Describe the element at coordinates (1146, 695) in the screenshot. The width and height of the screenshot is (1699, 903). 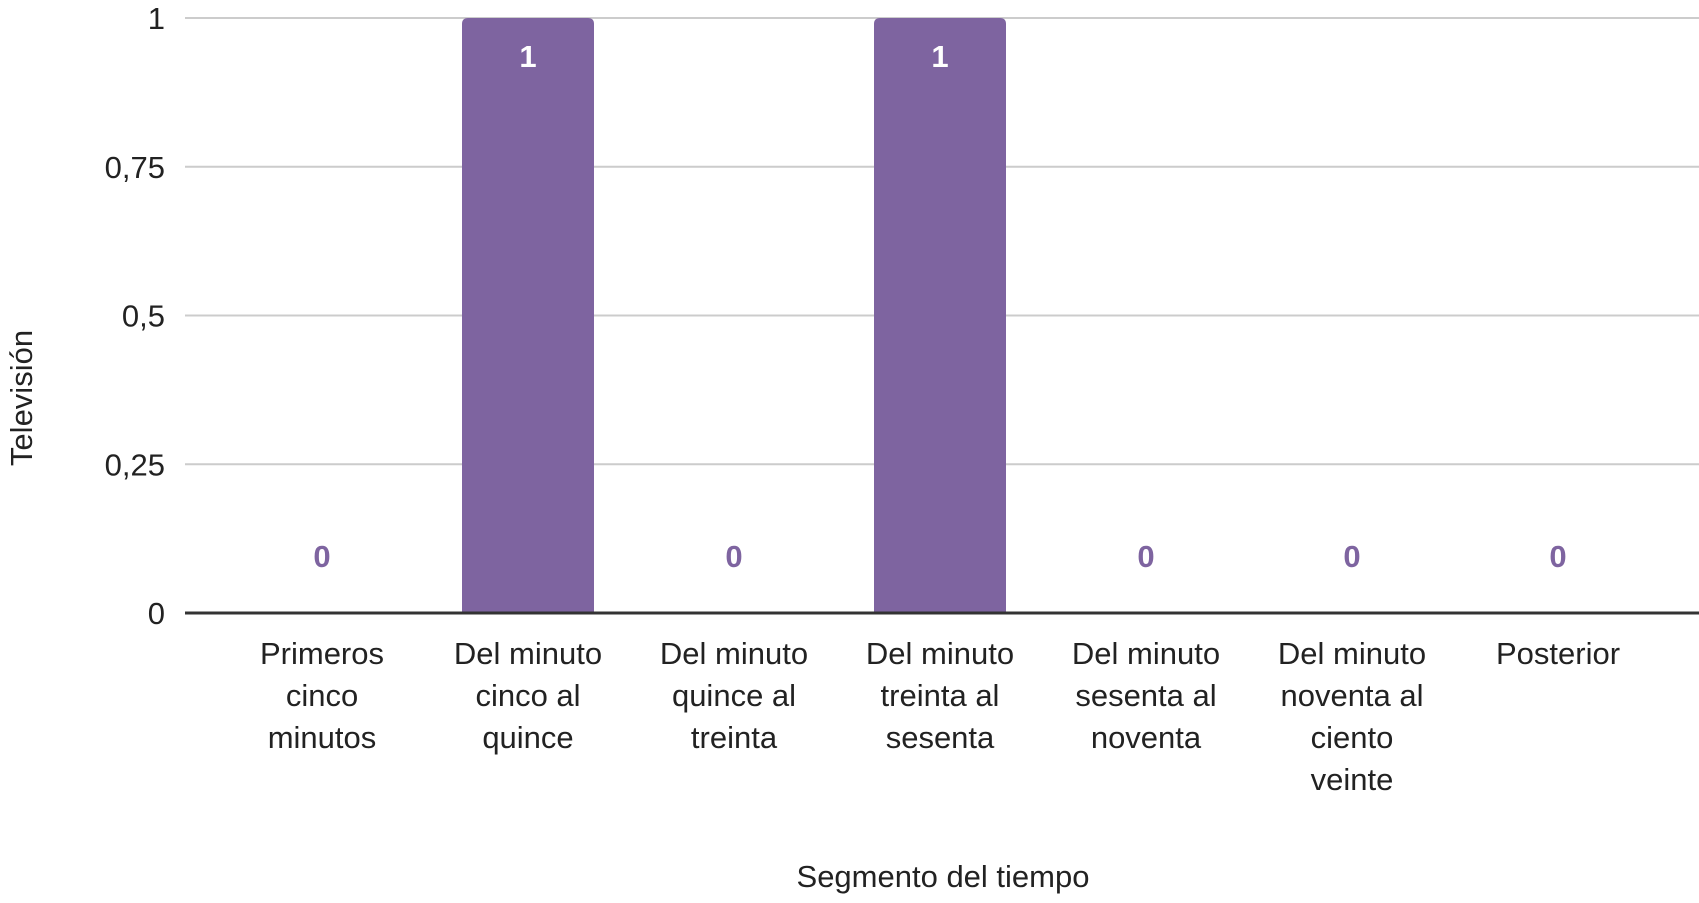
I see `x-tick-label: Del minuto sesenta al noventa` at that location.